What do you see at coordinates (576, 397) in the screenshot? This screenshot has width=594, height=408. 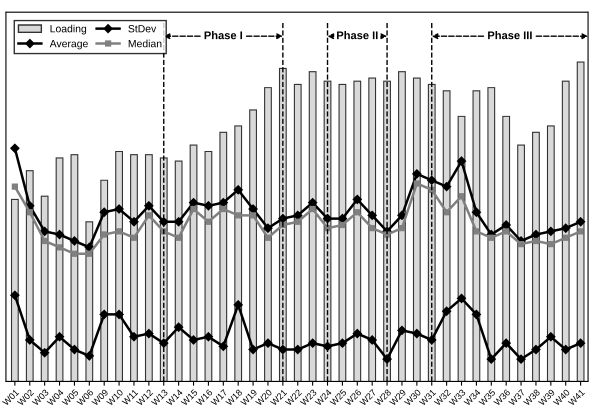 I see `x-tick-label: W41` at bounding box center [576, 397].